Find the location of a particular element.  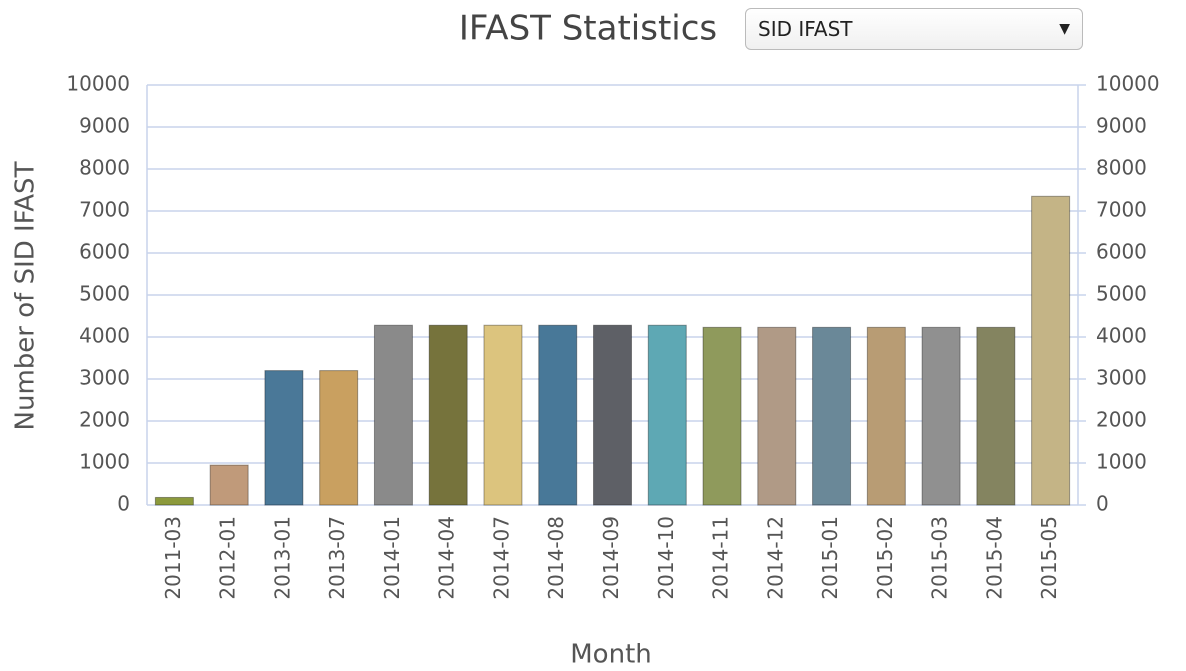

dropdown-text: SID IFAST is located at coordinates (805, 29).